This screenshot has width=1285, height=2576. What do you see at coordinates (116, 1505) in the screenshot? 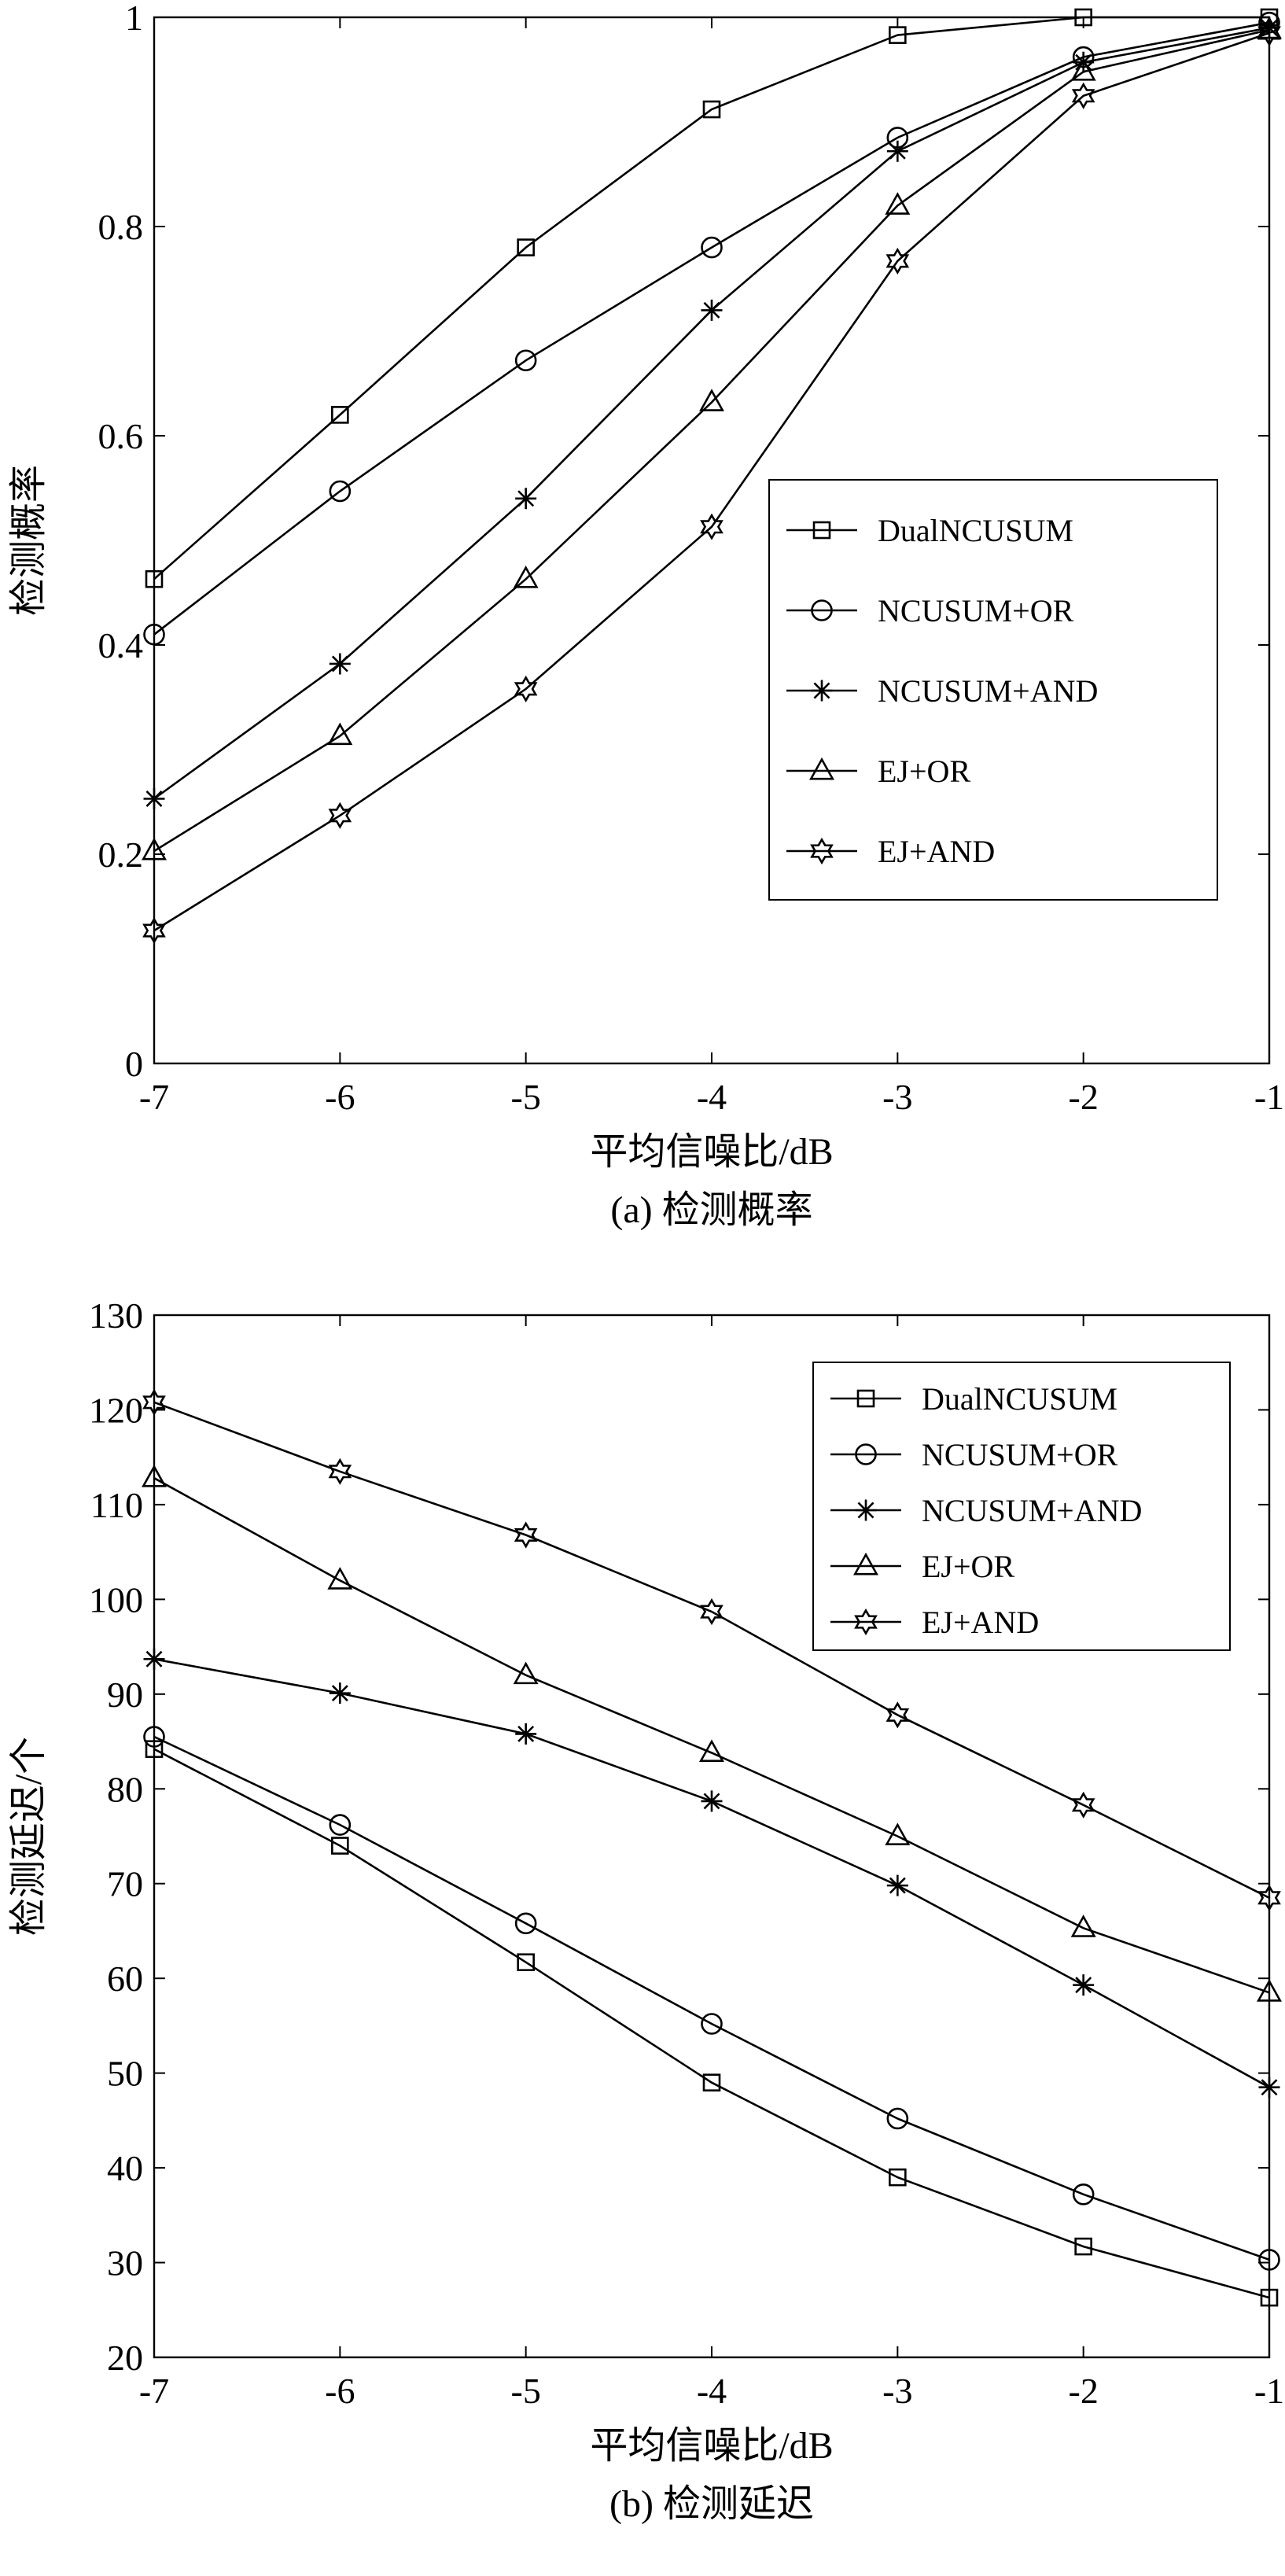
I see `y-tick-label: 110` at bounding box center [116, 1505].